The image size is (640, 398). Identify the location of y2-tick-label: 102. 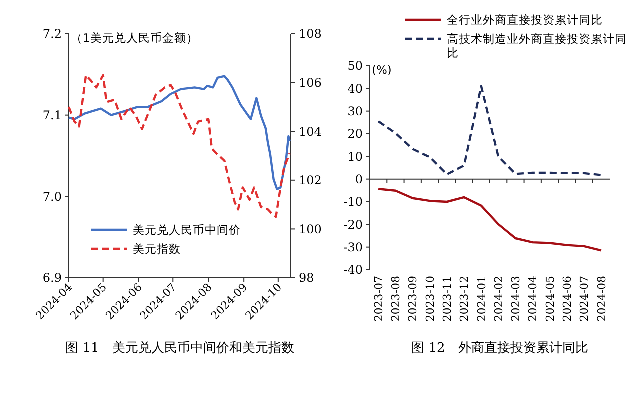
(310, 181).